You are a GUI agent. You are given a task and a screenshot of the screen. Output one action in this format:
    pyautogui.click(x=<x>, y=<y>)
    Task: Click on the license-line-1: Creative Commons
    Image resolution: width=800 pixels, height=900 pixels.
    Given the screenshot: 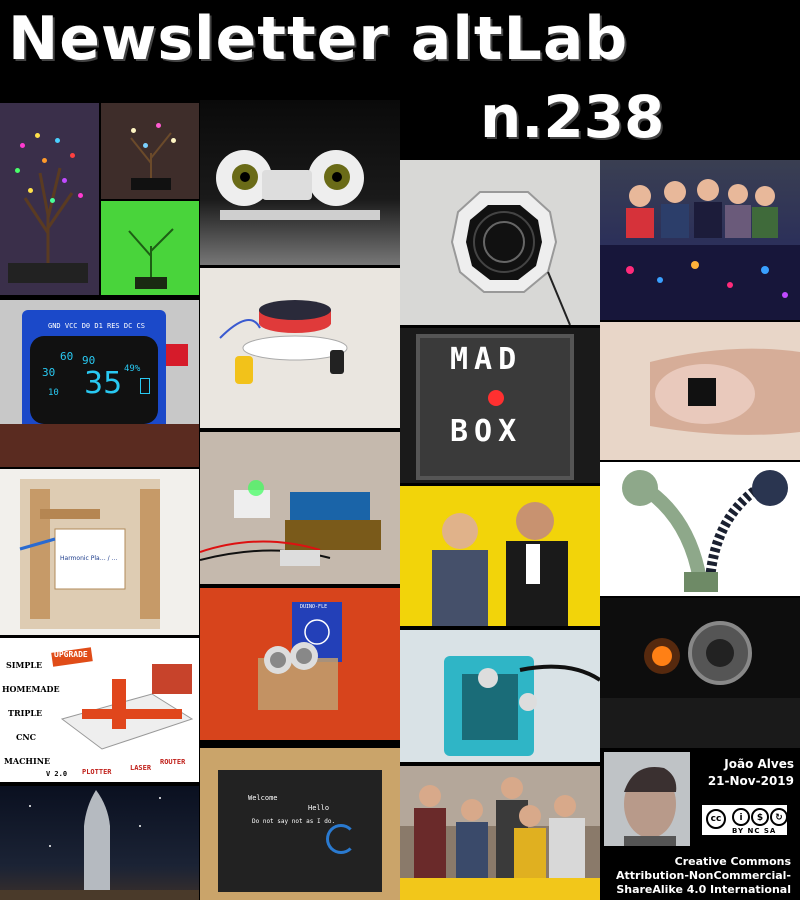 What is the action you would take?
    pyautogui.click(x=732, y=861)
    